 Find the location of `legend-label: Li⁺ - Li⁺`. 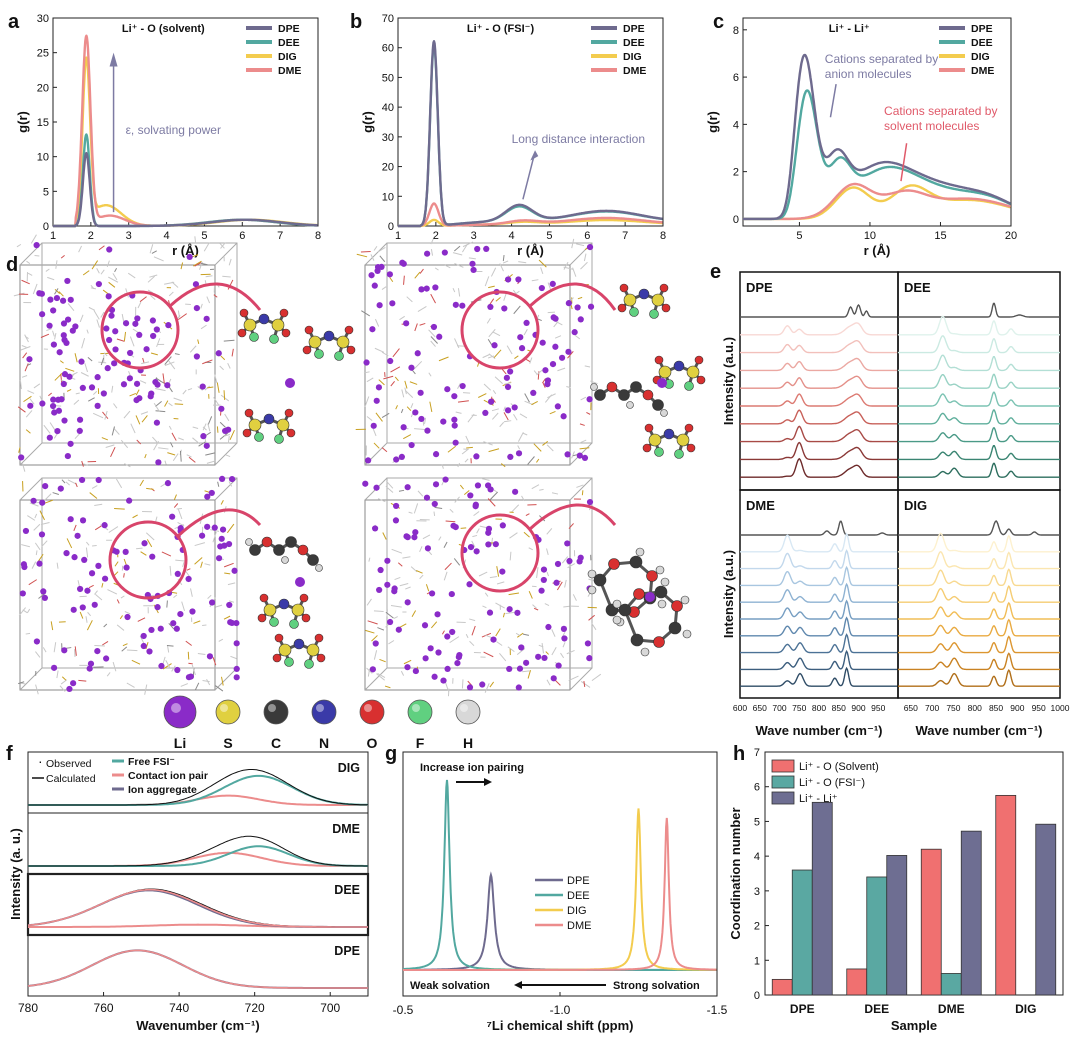

legend-label: Li⁺ - Li⁺ is located at coordinates (818, 799).